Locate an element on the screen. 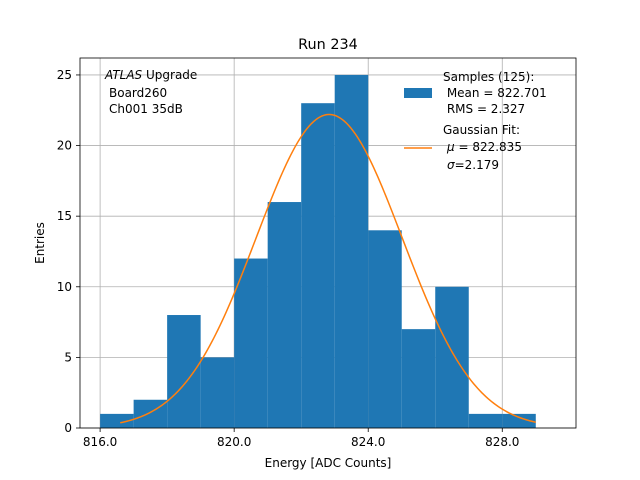  mu-value: 822.835 is located at coordinates (497, 147).